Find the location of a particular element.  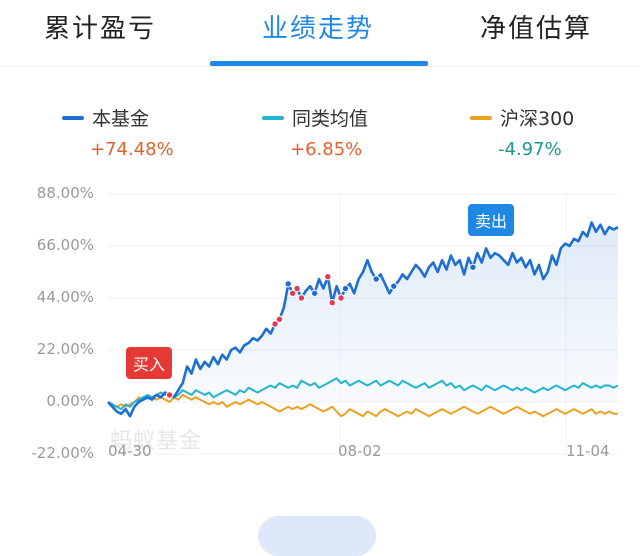

bottom-period-selector is located at coordinates (317, 536).